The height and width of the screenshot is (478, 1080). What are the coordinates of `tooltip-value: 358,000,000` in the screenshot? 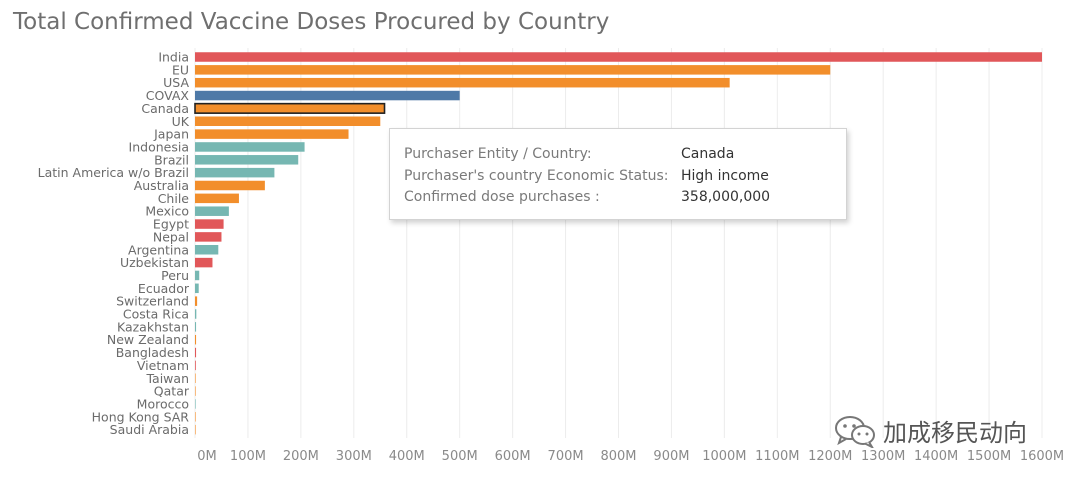 It's located at (726, 197).